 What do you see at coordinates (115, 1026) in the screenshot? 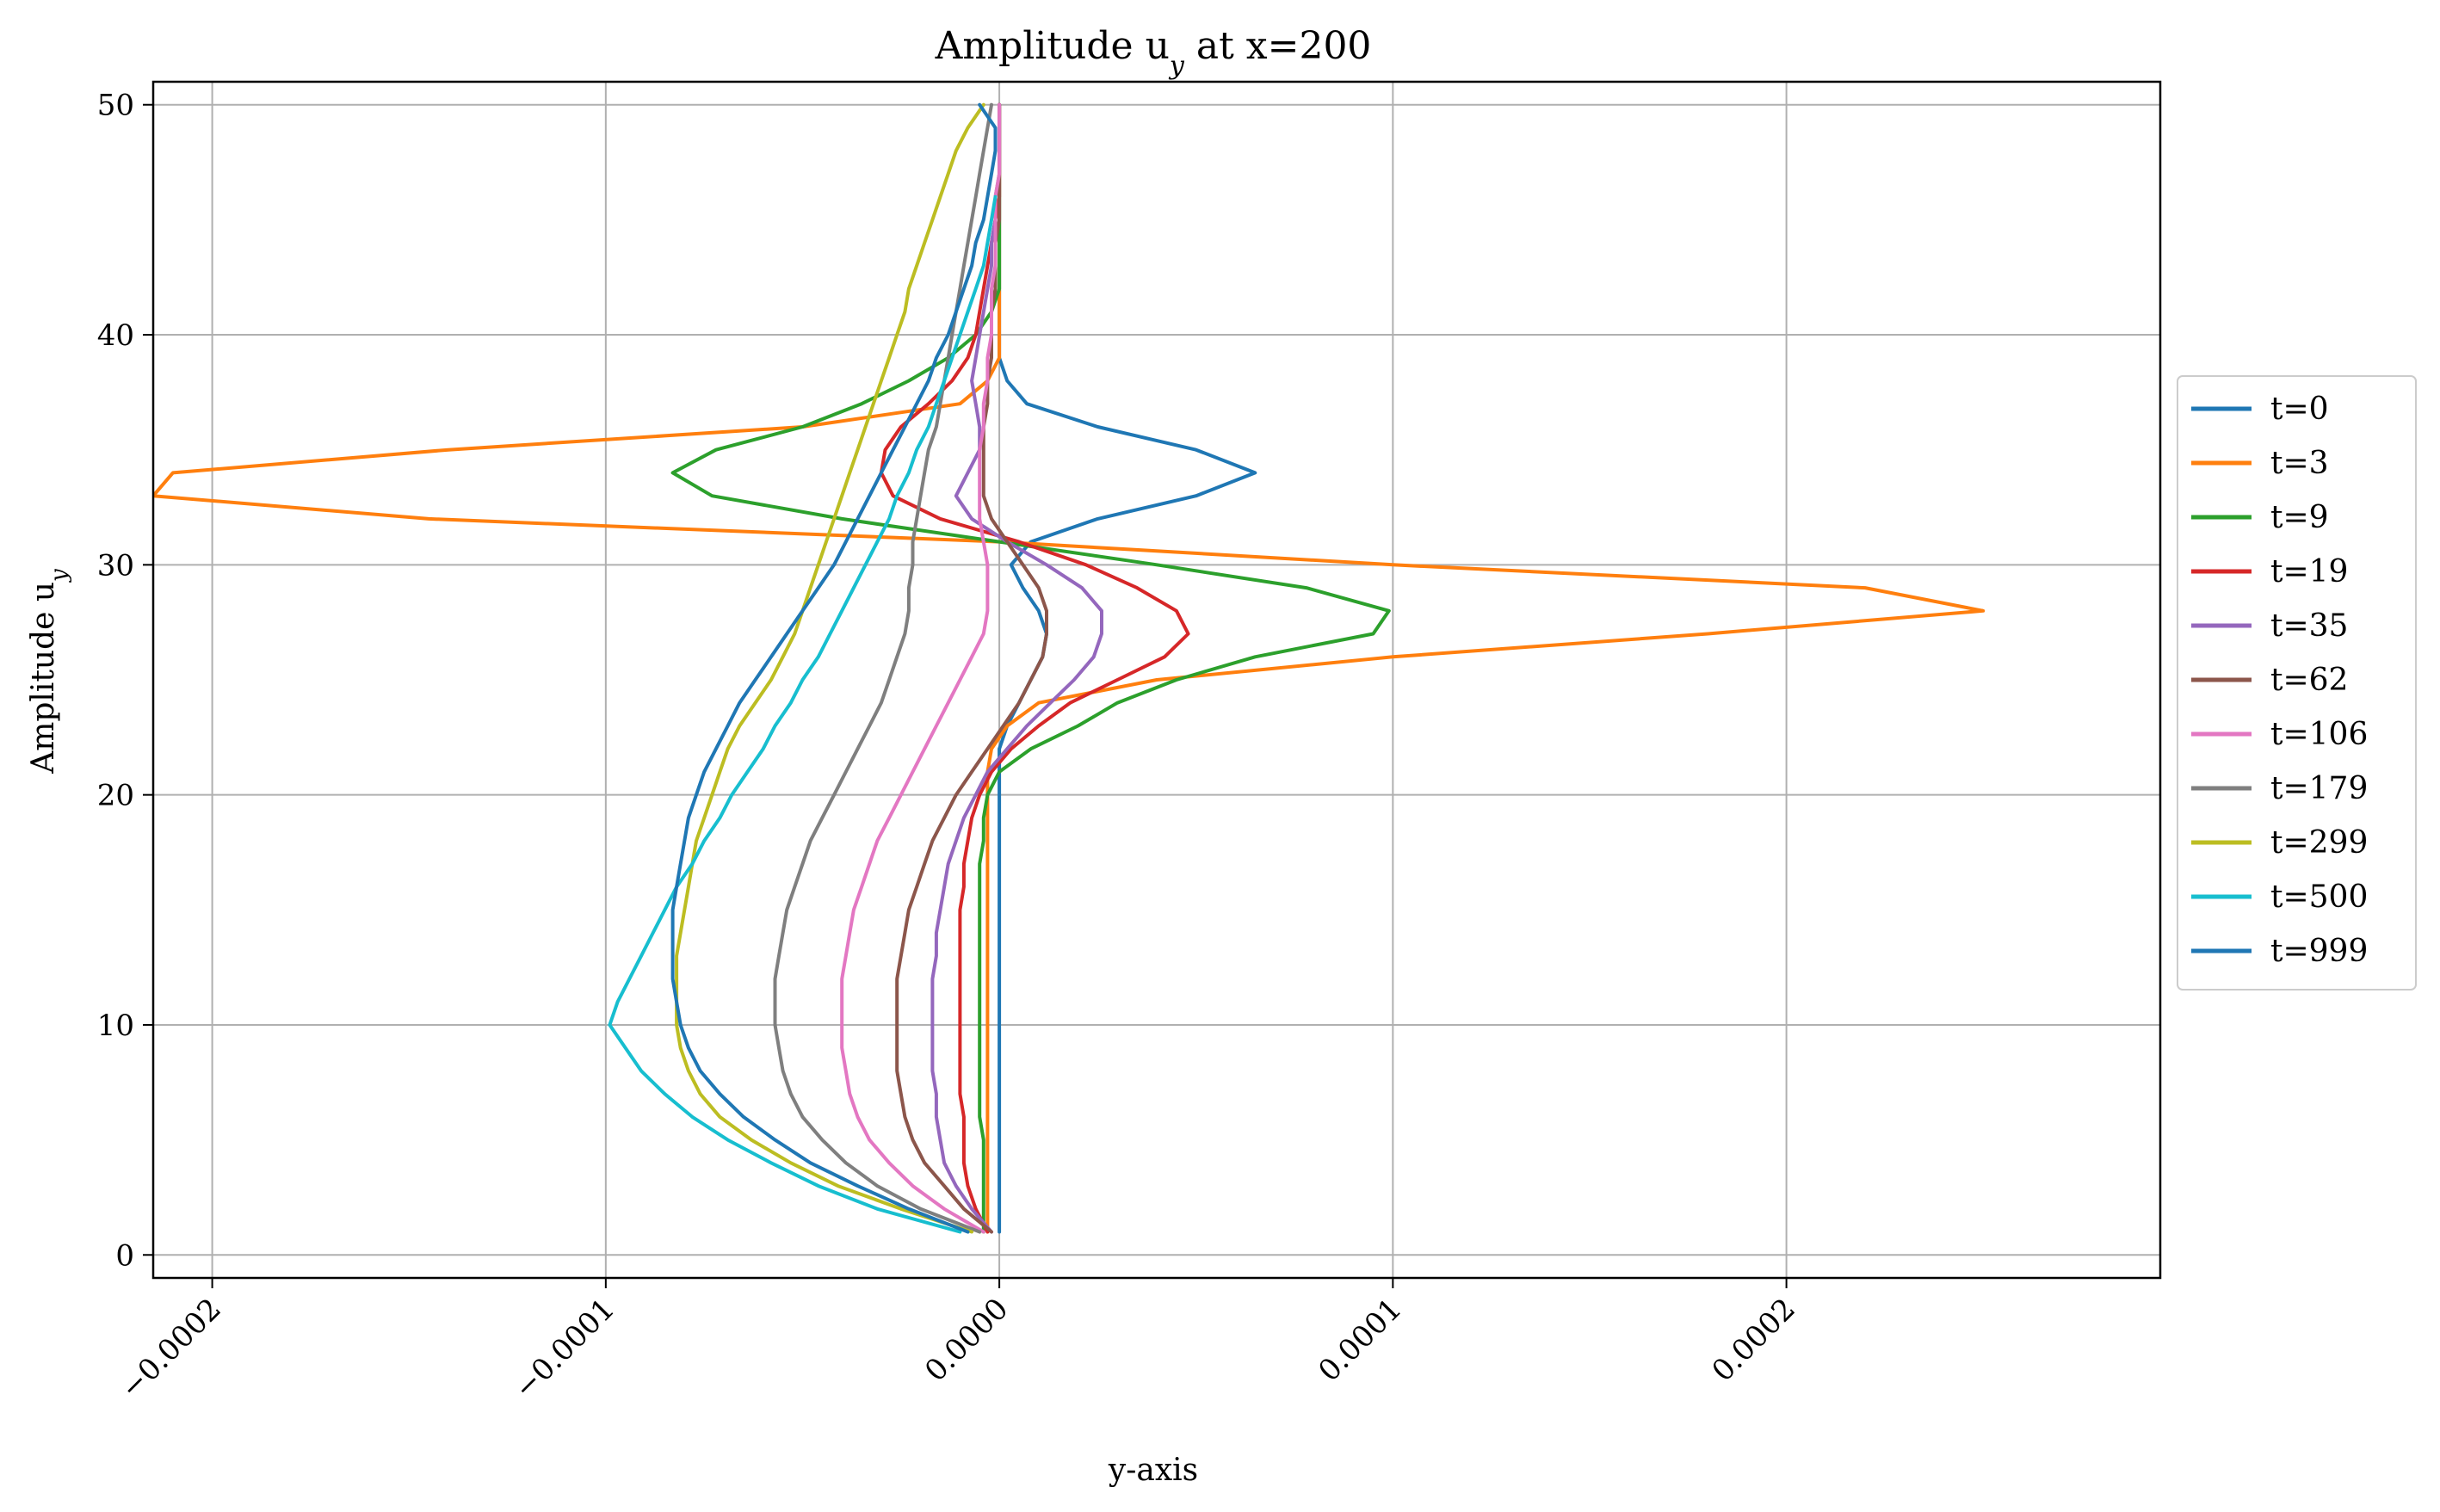
I see `y-tick-label: 10` at bounding box center [115, 1026].